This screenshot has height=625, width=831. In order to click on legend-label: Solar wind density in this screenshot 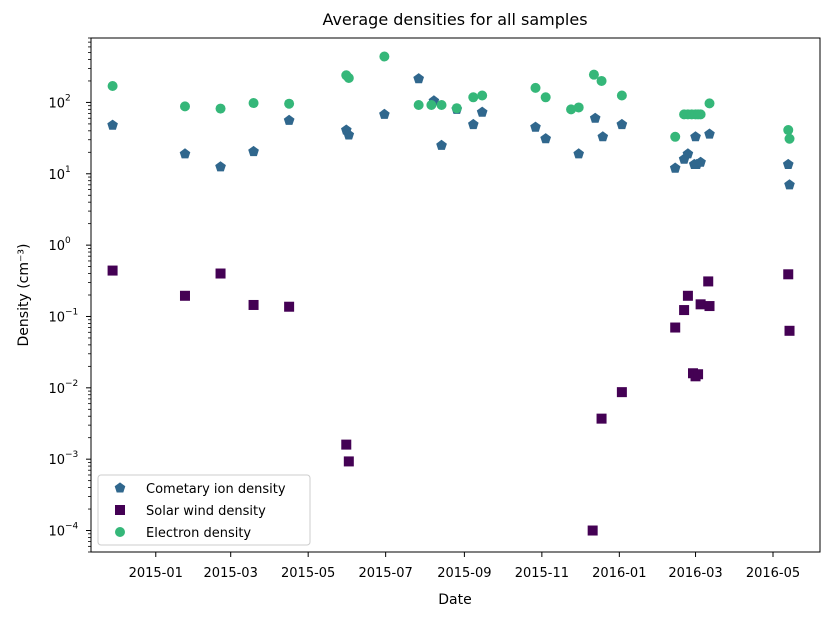, I will do `click(206, 511)`.